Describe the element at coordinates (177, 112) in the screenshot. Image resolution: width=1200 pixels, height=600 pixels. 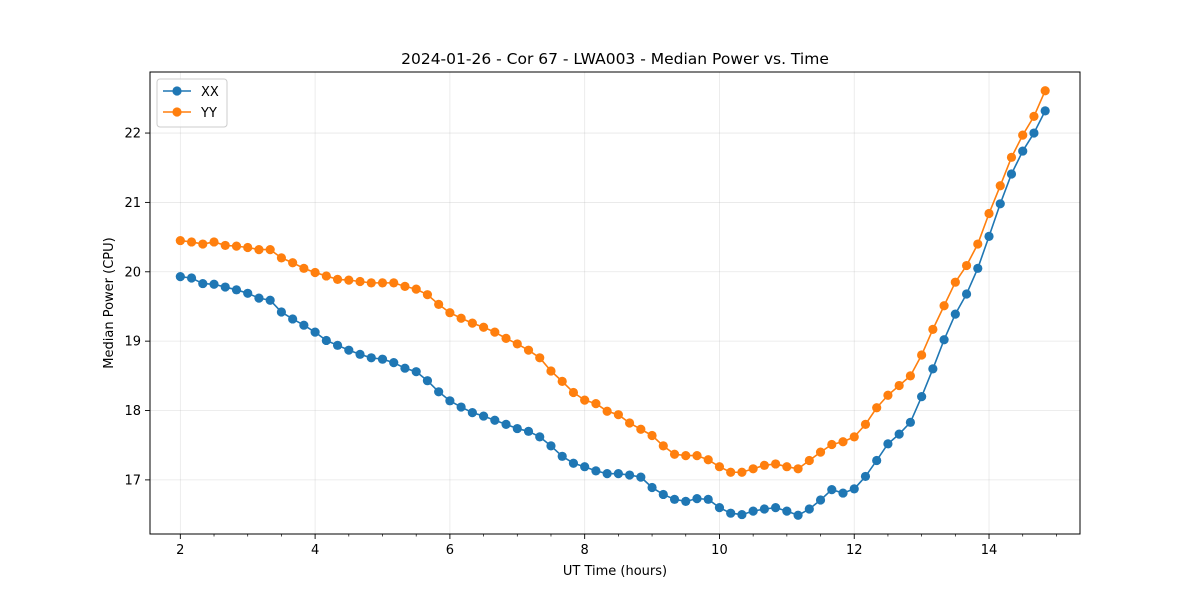
I see `legend-marker-yy` at that location.